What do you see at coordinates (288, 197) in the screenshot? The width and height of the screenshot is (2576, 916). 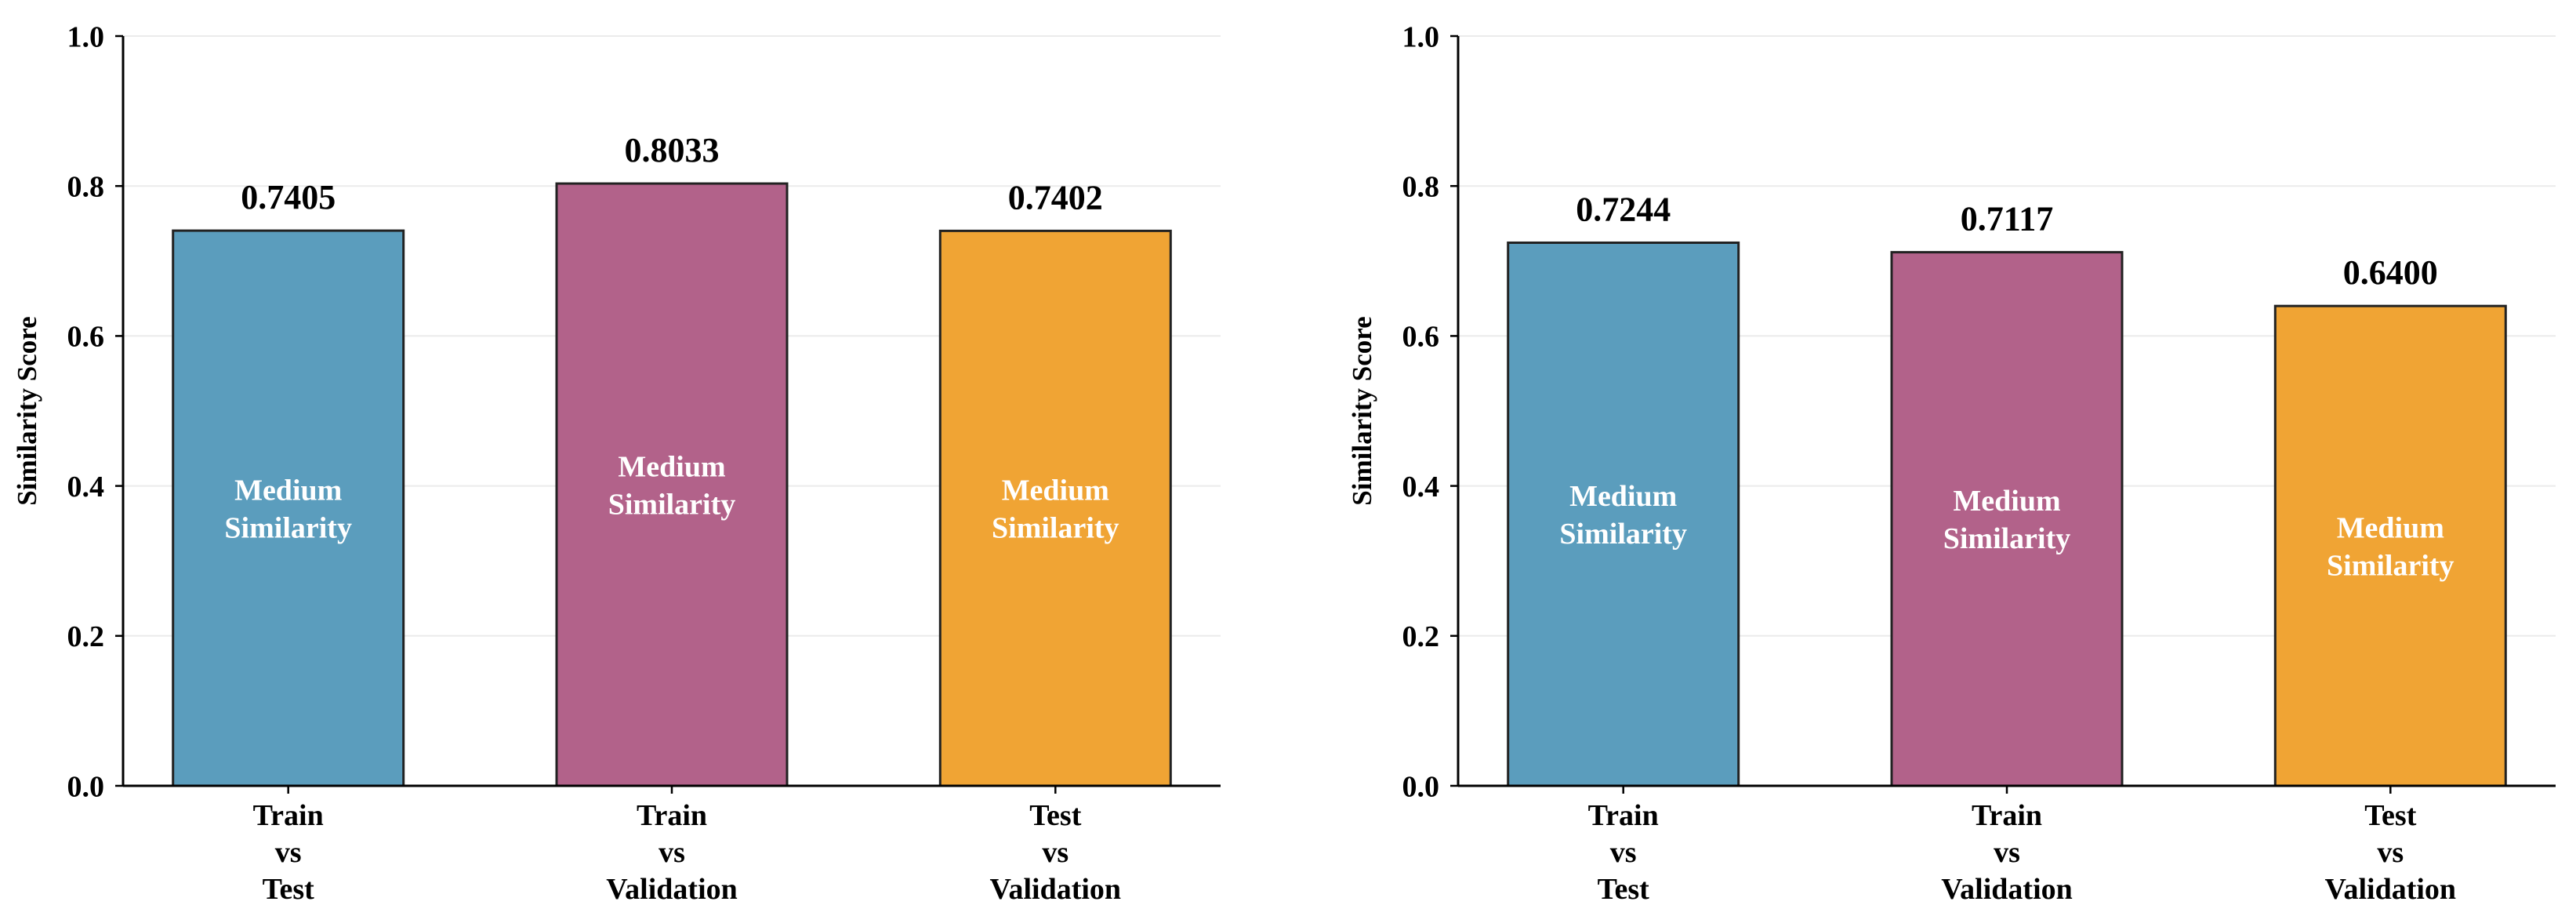 I see `value-label: 0.7405` at bounding box center [288, 197].